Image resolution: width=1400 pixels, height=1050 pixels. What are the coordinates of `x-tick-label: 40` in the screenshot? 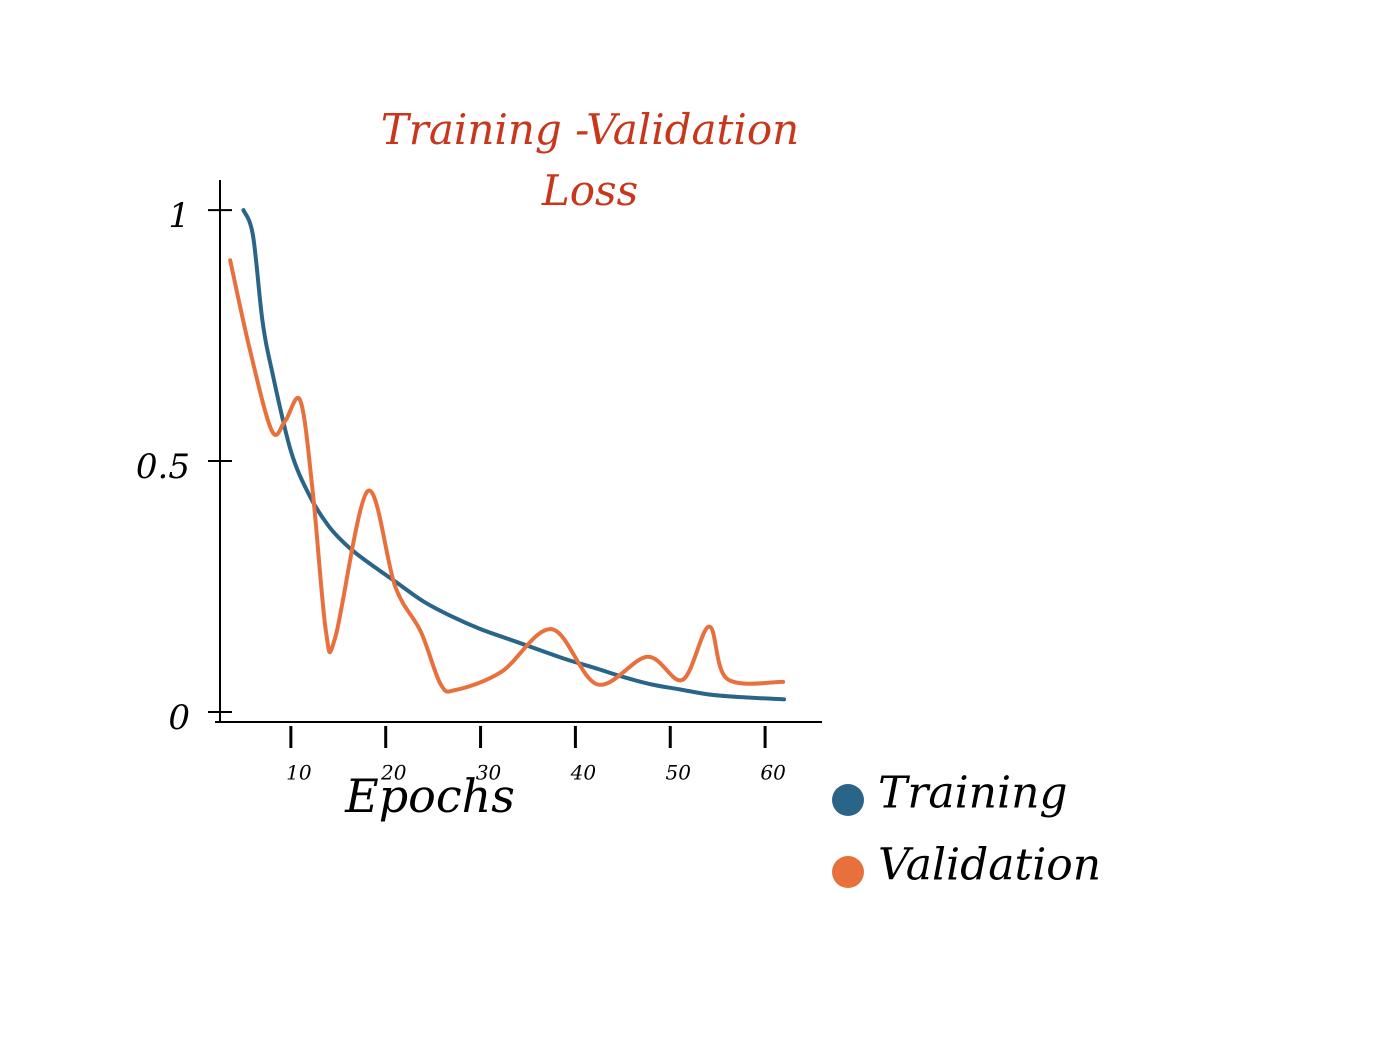 It's located at (583, 773).